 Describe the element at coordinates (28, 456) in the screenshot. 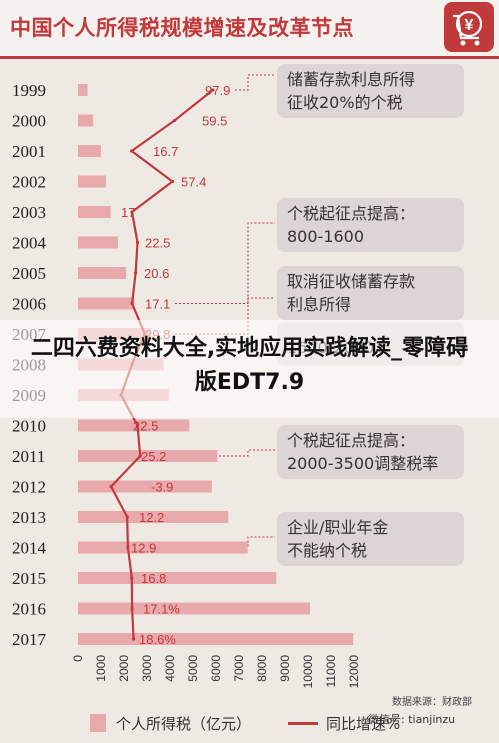

I see `year-label: 2011` at that location.